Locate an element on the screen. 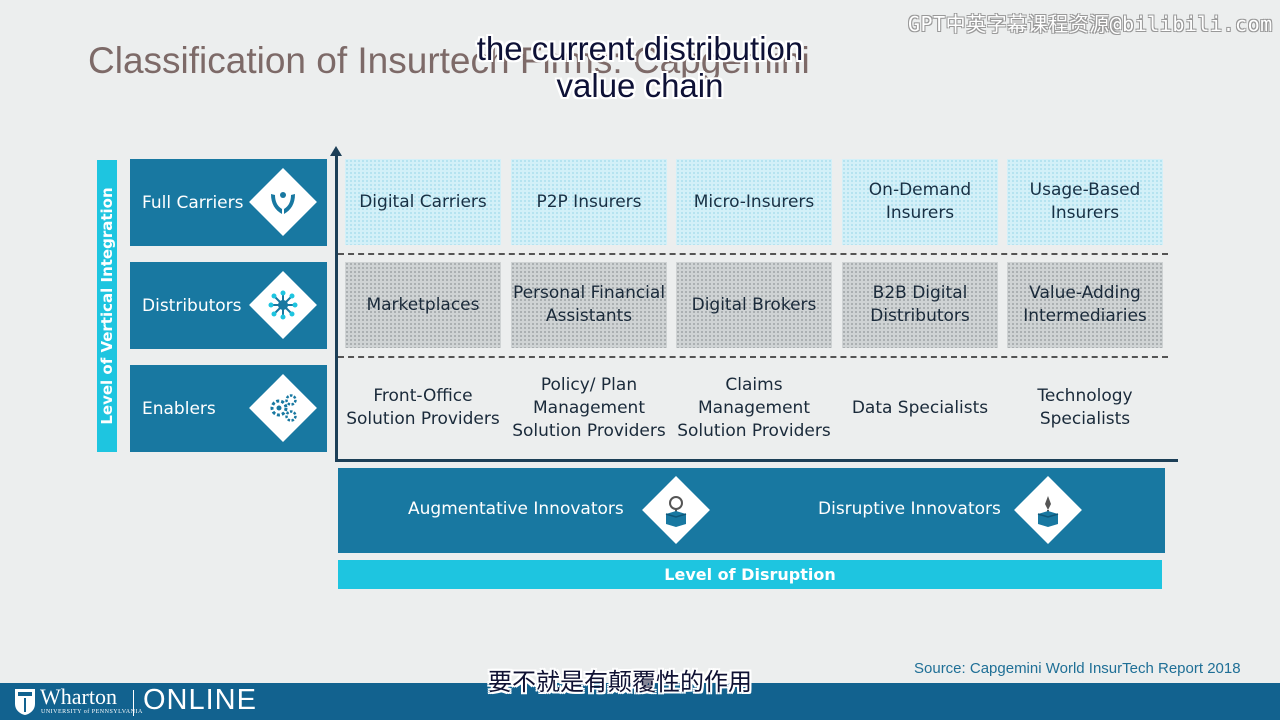 The height and width of the screenshot is (720, 1280). y-axis-bar is located at coordinates (107, 306).